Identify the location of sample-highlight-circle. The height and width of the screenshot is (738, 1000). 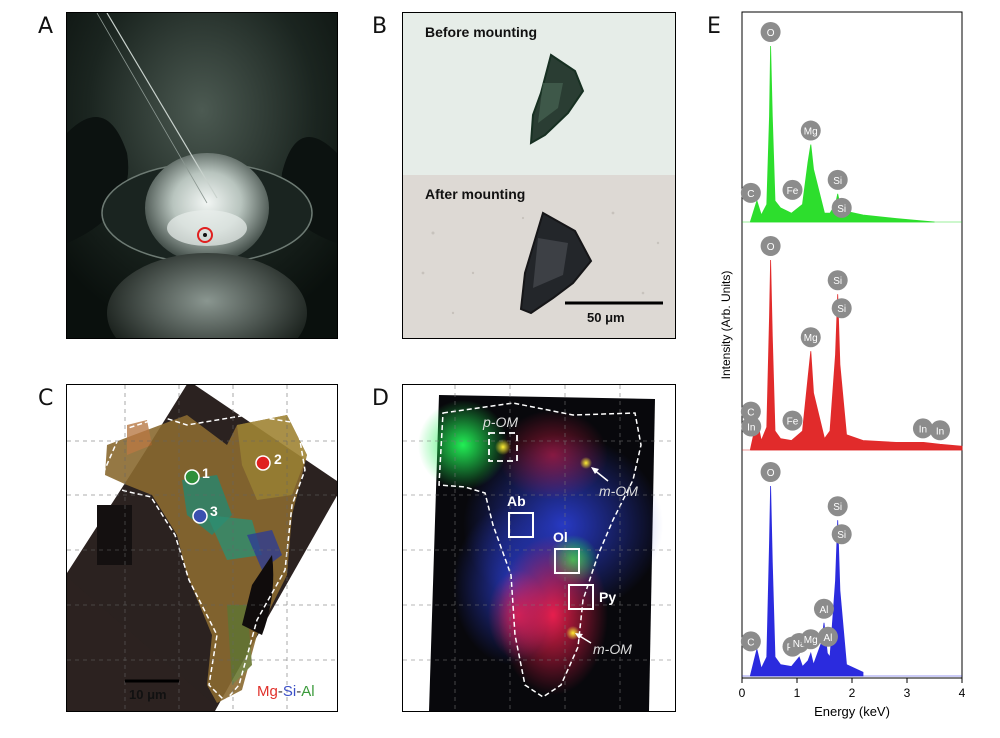
(205, 235).